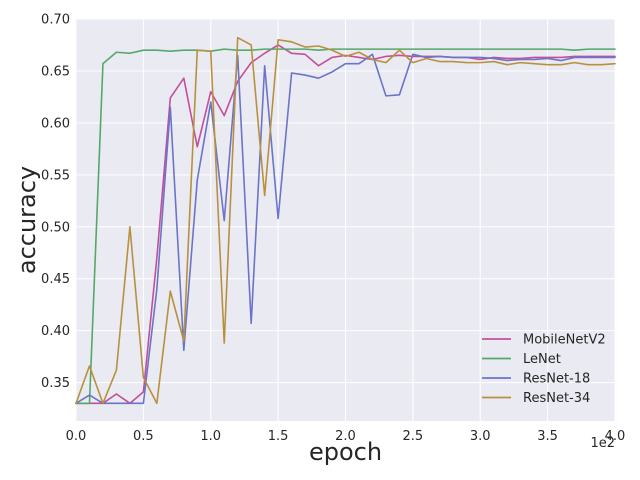  What do you see at coordinates (602, 443) in the screenshot?
I see `x-offset-label: 1e2` at bounding box center [602, 443].